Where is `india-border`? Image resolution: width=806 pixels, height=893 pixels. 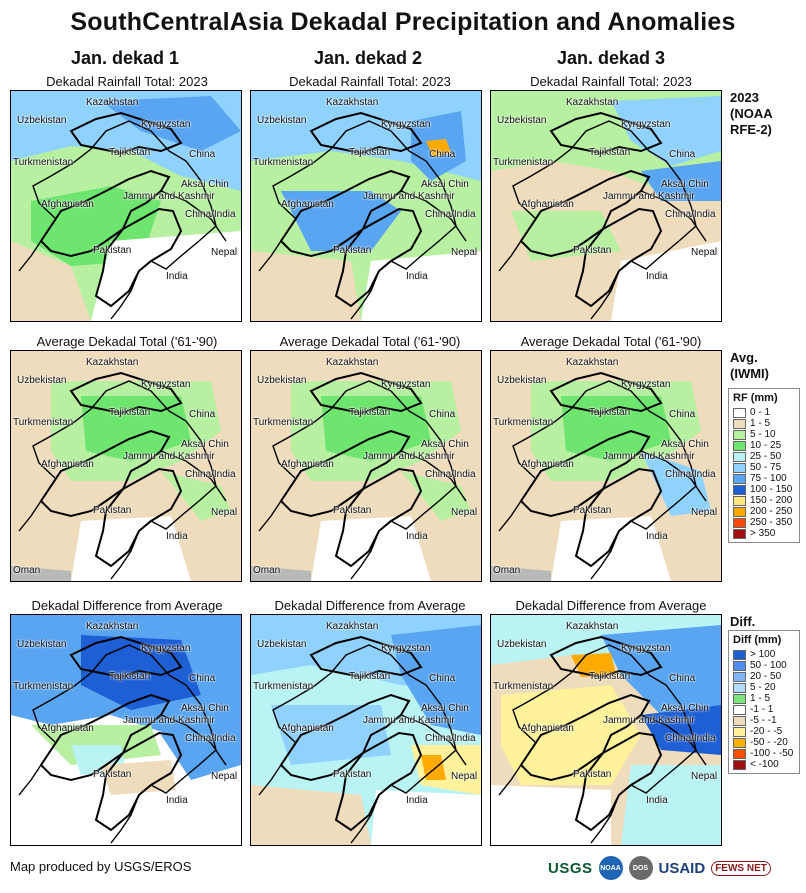 india-border is located at coordinates (193, 216).